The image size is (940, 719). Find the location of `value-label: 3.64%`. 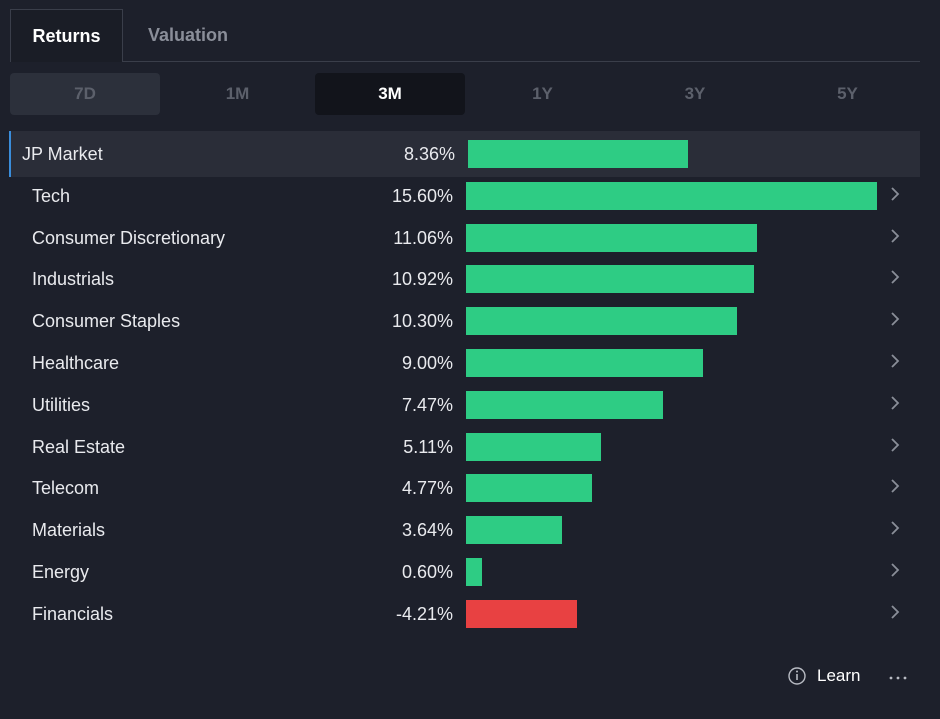

value-label: 3.64% is located at coordinates (427, 530).